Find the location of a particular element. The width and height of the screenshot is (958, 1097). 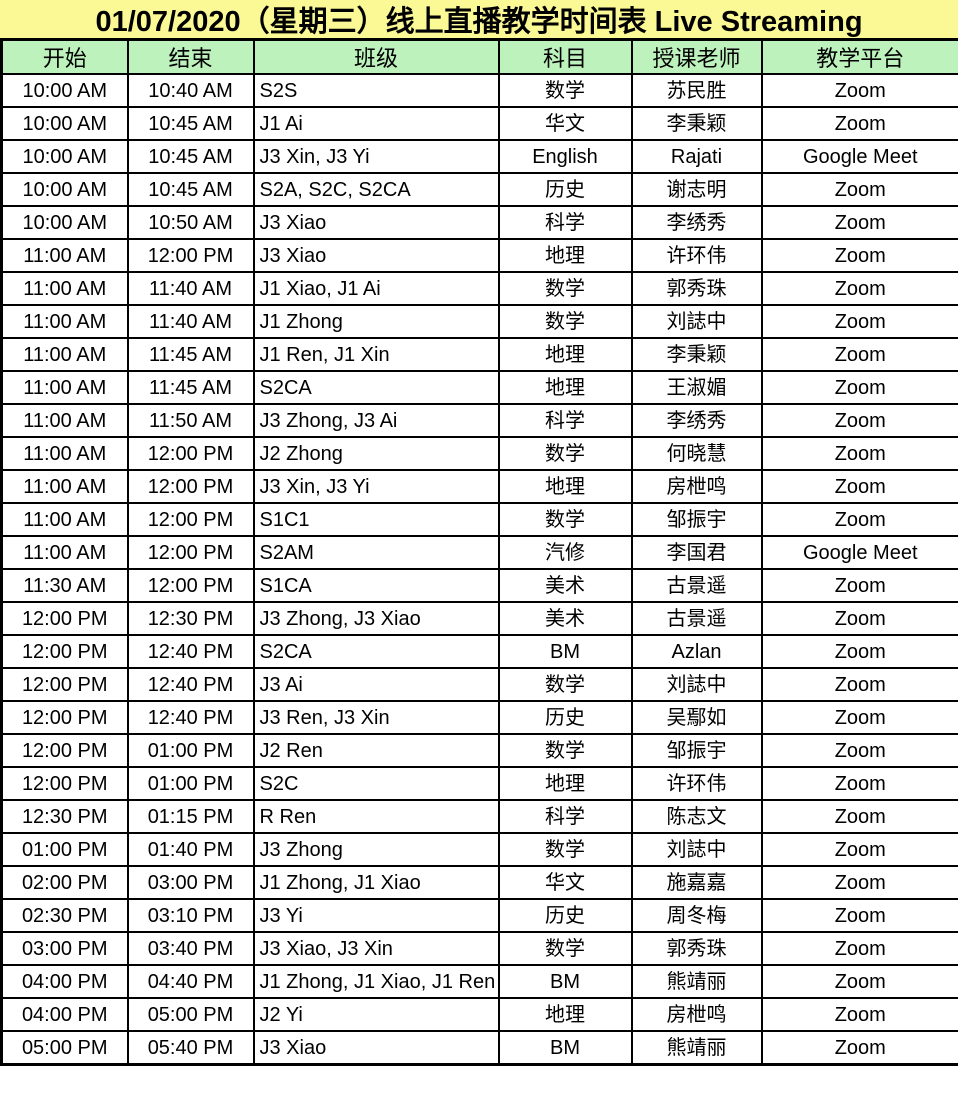

table-row: 10:00 AM 10:45 AM J1 Ai 华文 李秉颖 Zoom is located at coordinates (479, 123).